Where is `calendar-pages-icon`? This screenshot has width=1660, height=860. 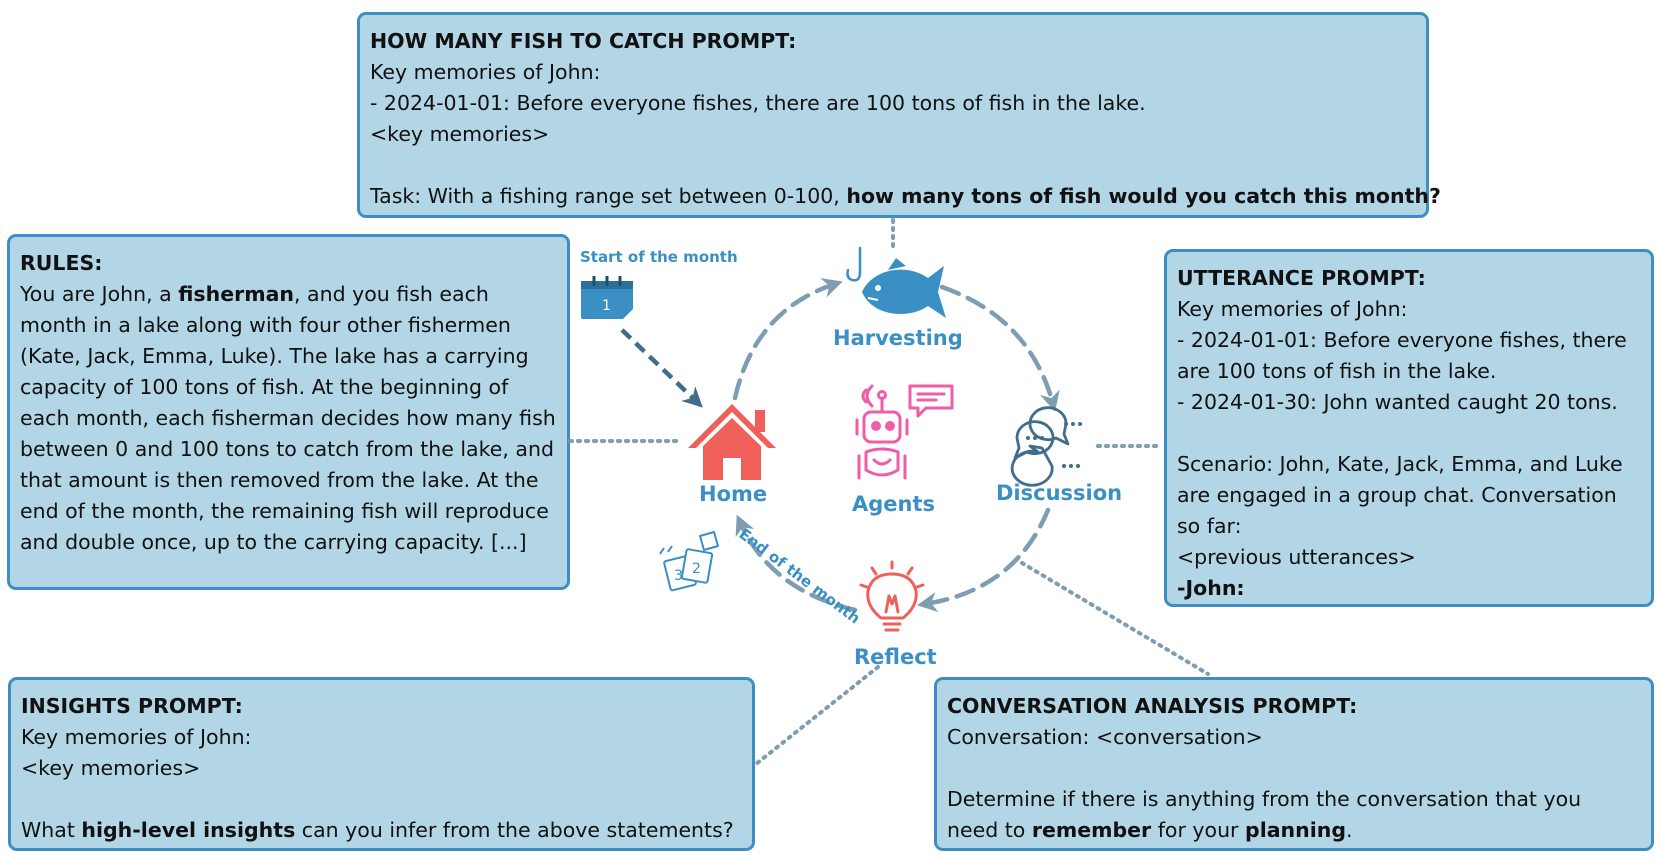 calendar-pages-icon is located at coordinates (689, 561).